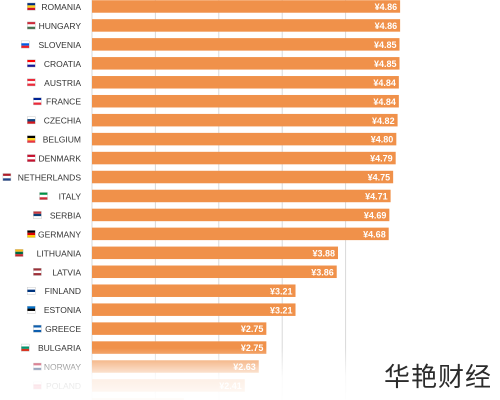 Image resolution: width=500 pixels, height=400 pixels. I want to click on category-label: ESTONIA, so click(62, 310).